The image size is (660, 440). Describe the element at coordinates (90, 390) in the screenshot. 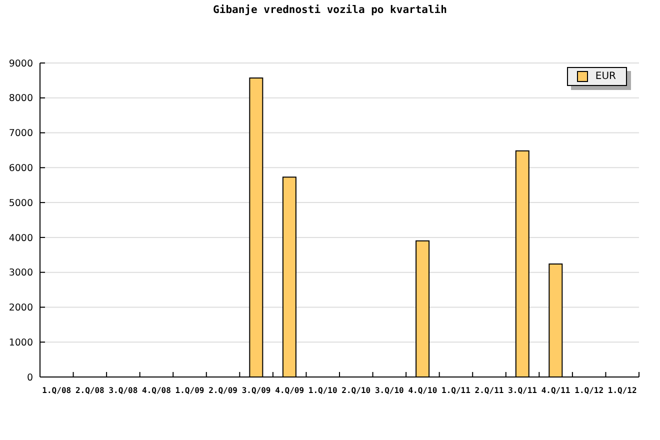

I see `x-tick-label: 2.Q/08` at that location.